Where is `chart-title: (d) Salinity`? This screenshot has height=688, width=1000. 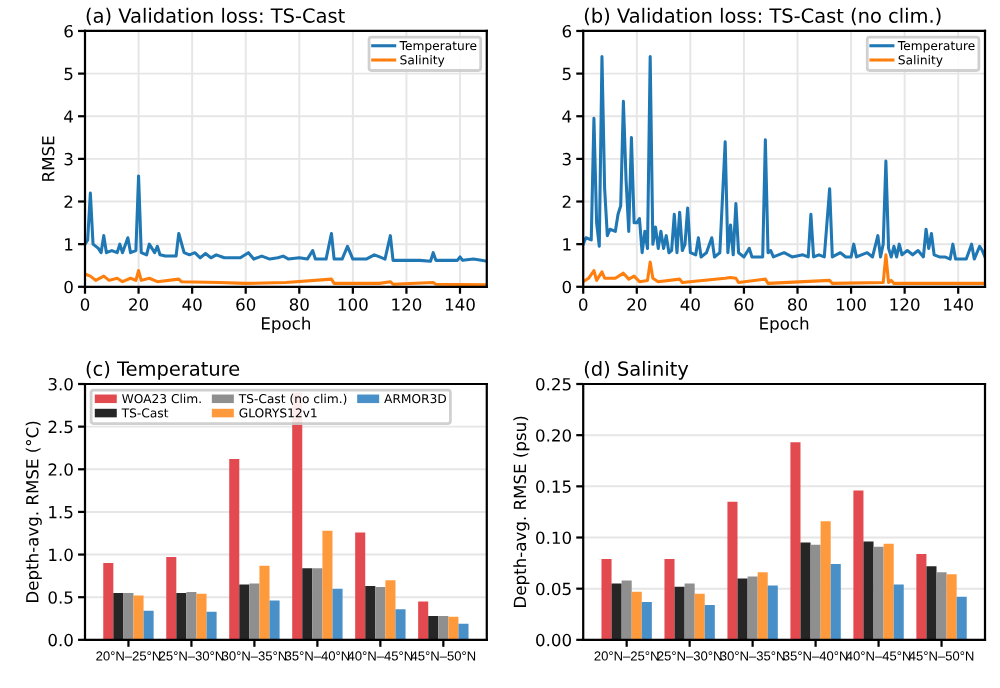
chart-title: (d) Salinity is located at coordinates (636, 370).